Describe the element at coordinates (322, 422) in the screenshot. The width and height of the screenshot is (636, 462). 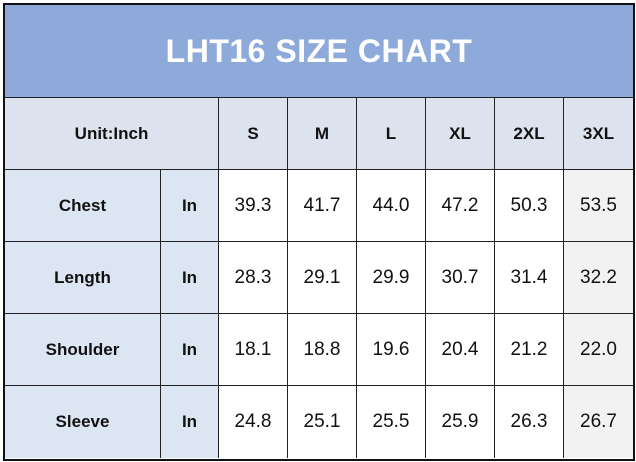
I see `size-value: 25.1` at that location.